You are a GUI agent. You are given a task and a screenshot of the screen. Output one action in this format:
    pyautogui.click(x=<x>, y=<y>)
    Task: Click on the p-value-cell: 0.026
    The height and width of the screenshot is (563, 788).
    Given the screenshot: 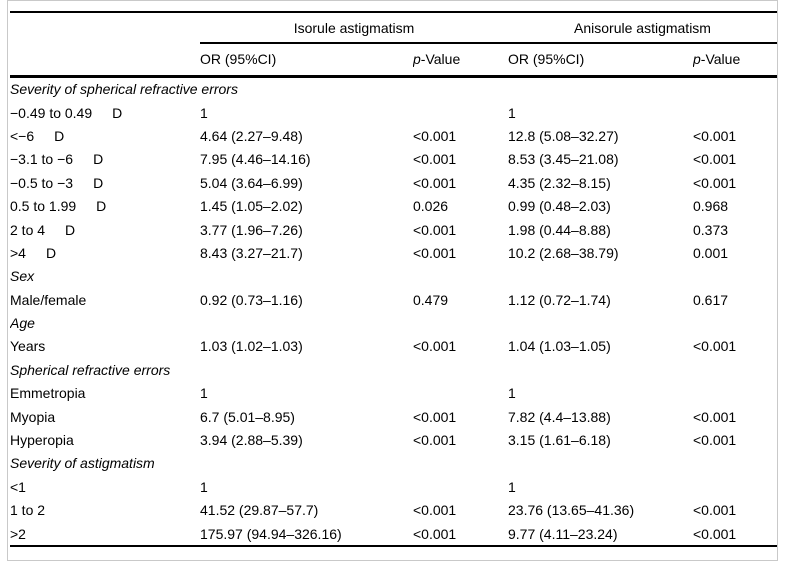 What is the action you would take?
    pyautogui.click(x=431, y=206)
    